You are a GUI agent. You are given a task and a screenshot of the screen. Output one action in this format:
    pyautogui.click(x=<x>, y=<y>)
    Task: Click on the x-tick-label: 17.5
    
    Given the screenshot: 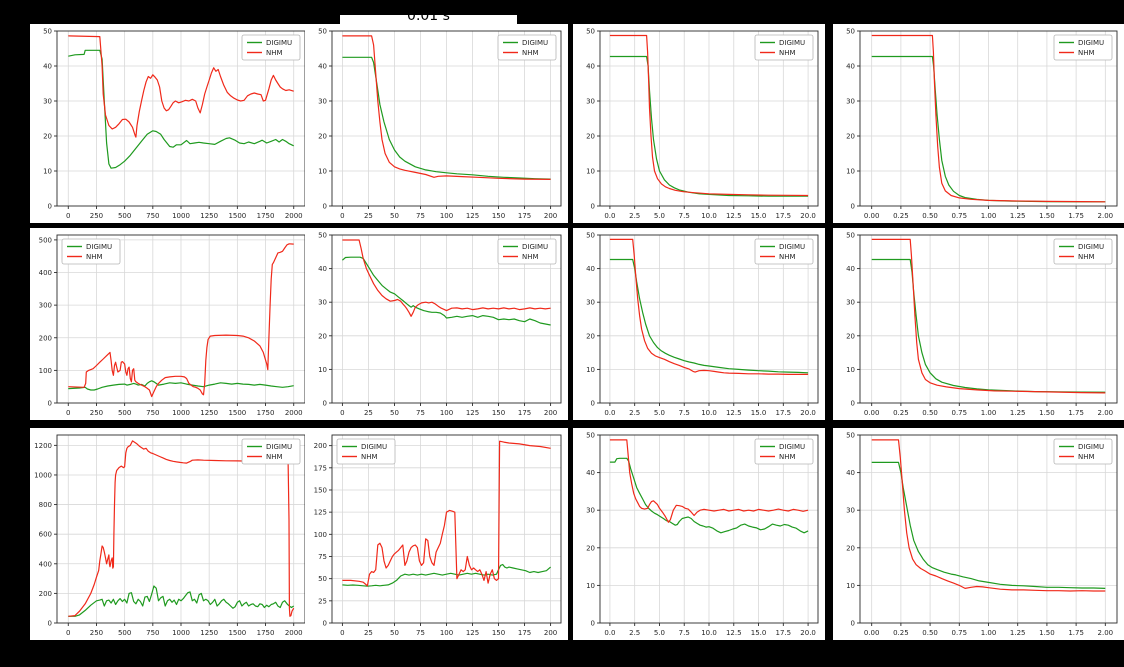 What is the action you would take?
    pyautogui.click(x=784, y=633)
    